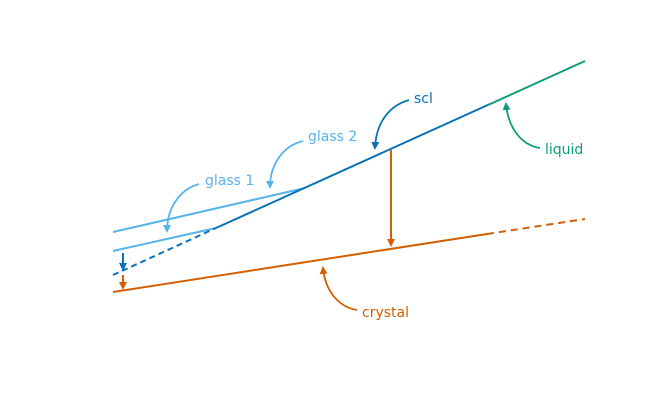 Image resolution: width=660 pixels, height=408 pixels. What do you see at coordinates (181, 208) in the screenshot?
I see `glass1-callout-arrow` at bounding box center [181, 208].